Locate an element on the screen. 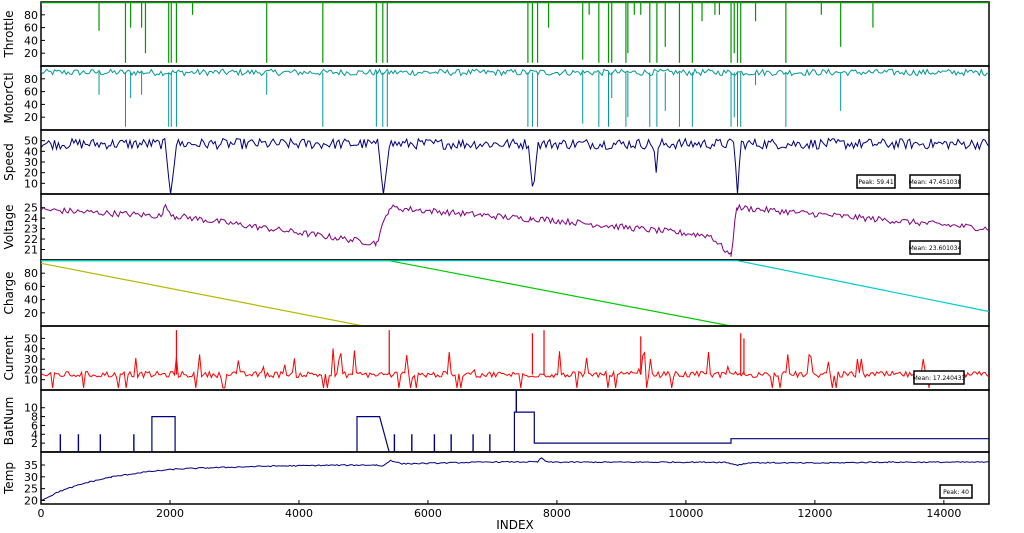 Image resolution: width=1024 pixels, height=533 pixels. annotation-text: Peak: 40 is located at coordinates (956, 492).